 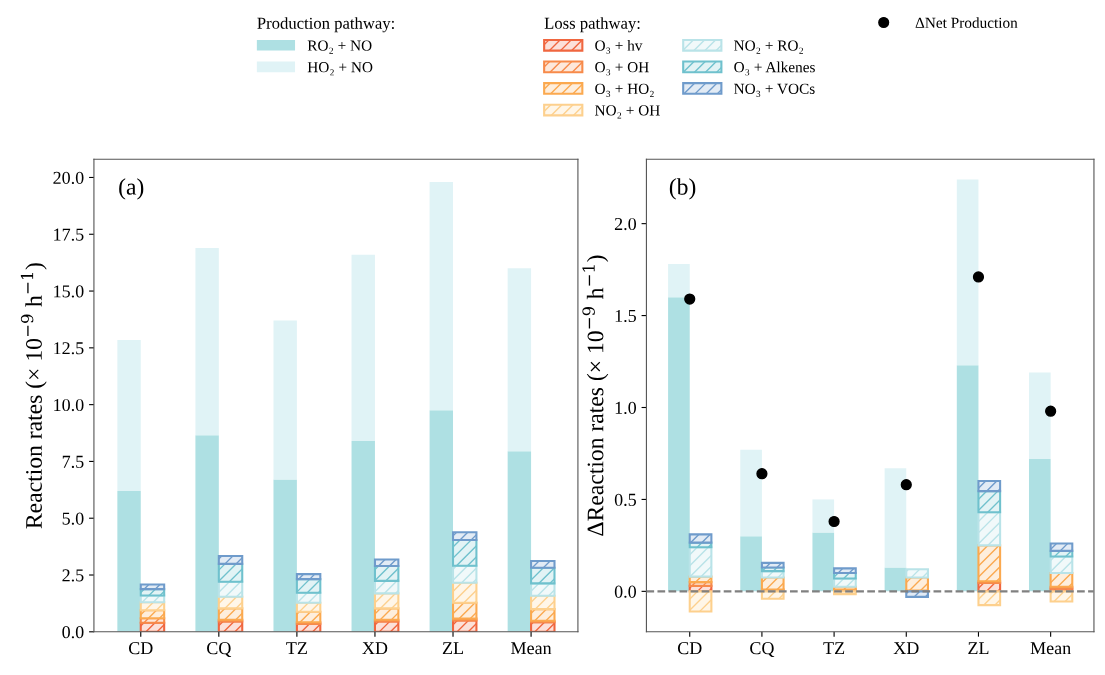 What do you see at coordinates (33, 396) in the screenshot?
I see `y-axis-title: Reaction rates (× 10$^{−9}$ h$^{−1}$)` at bounding box center [33, 396].